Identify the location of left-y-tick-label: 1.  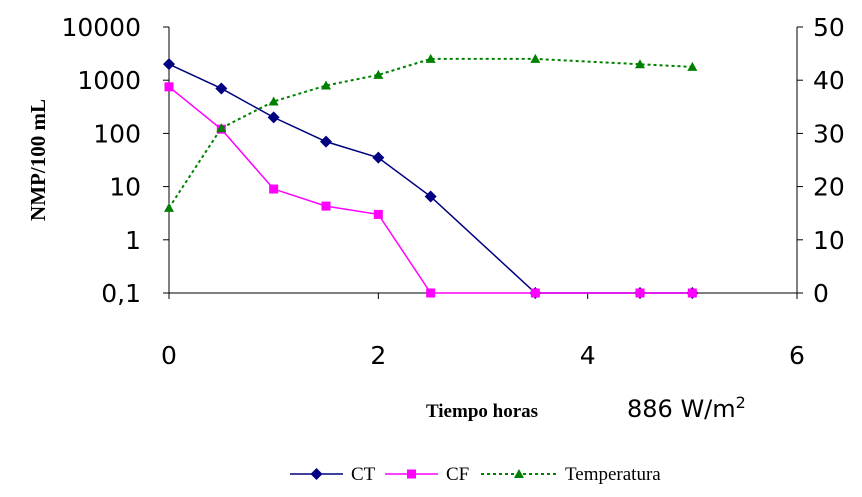
(133, 240).